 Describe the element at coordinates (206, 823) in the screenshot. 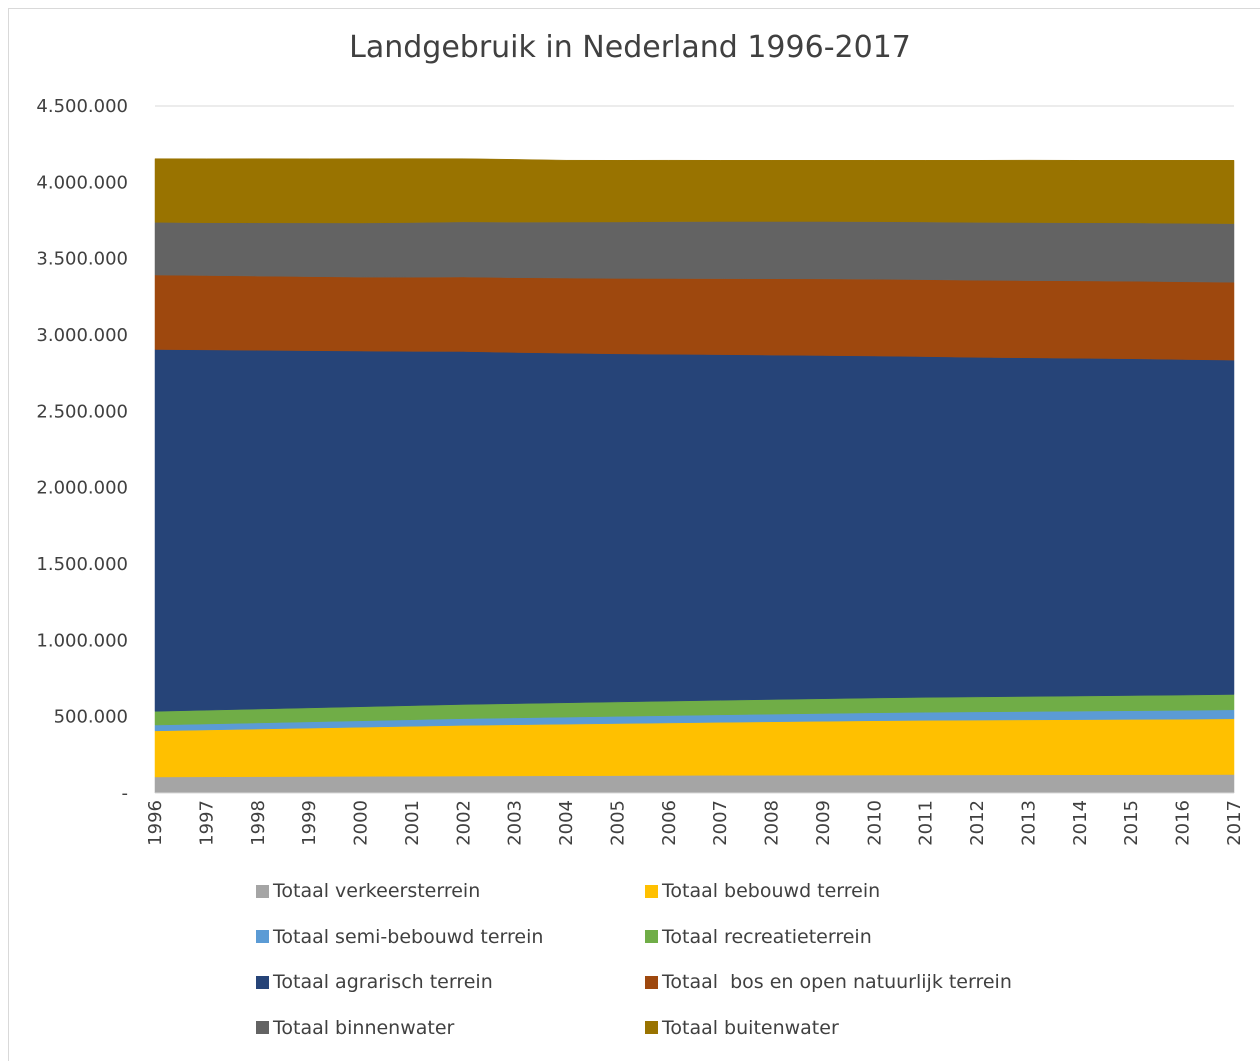

I see `x-tick-label: 1997` at that location.